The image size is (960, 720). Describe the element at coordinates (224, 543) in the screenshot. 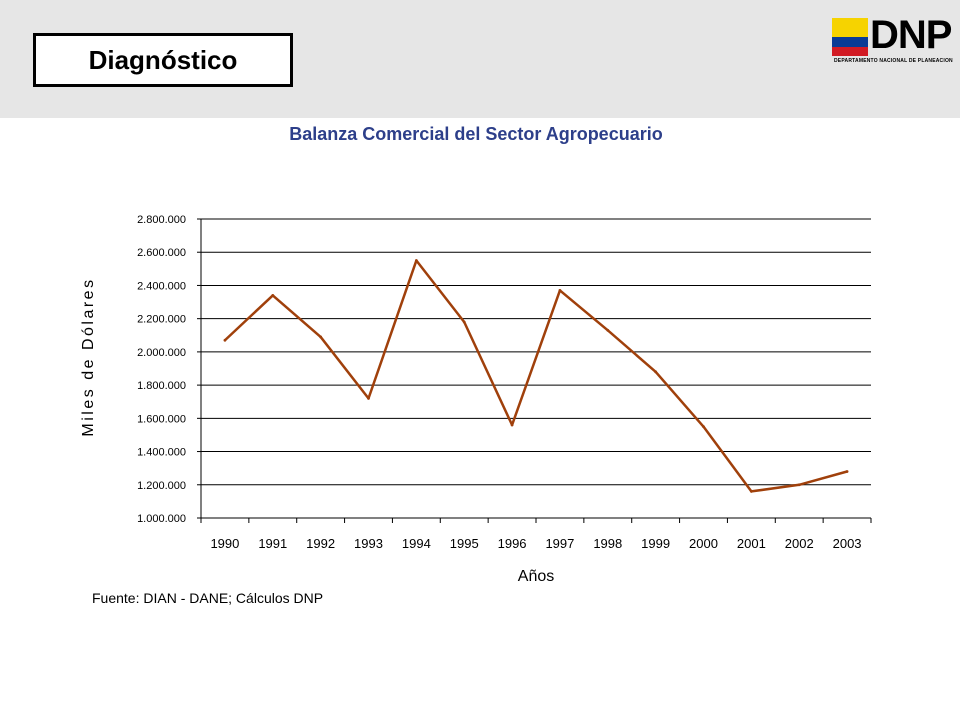

I see `x-tick-label: 1990` at that location.